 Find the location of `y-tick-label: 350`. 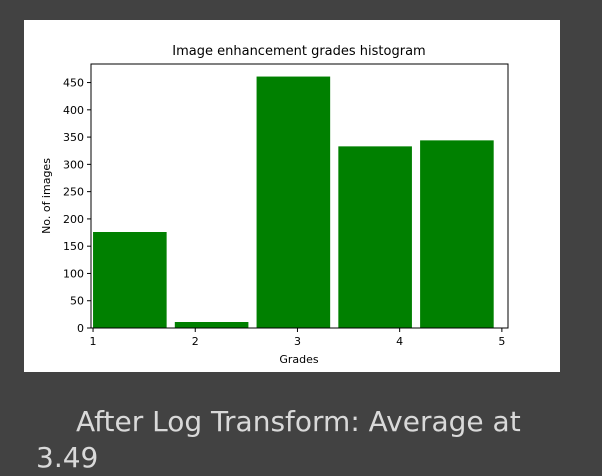

y-tick-label: 350 is located at coordinates (73, 137).